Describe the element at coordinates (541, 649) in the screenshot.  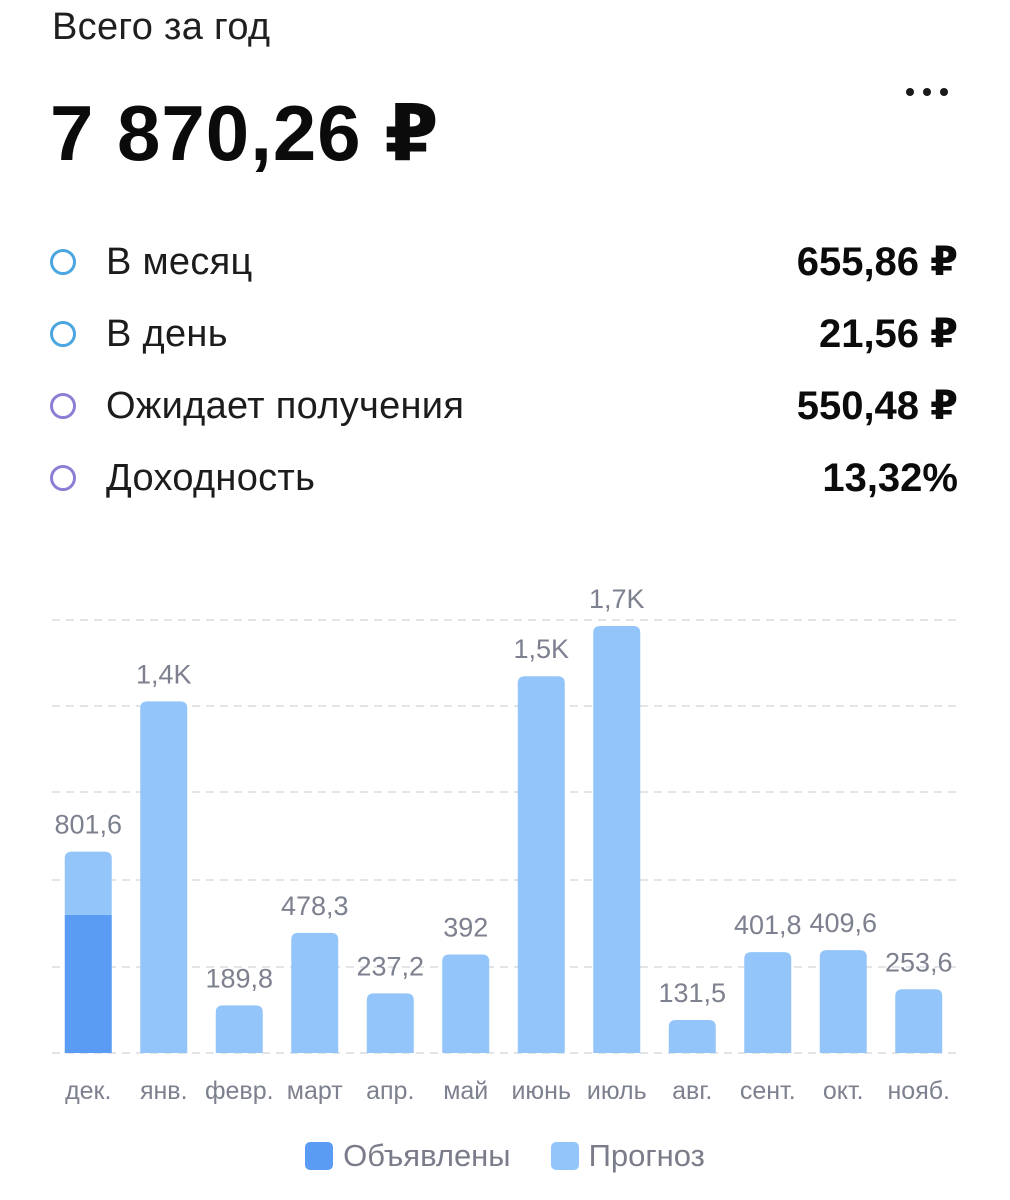
I see `data-label: 1,5K` at that location.